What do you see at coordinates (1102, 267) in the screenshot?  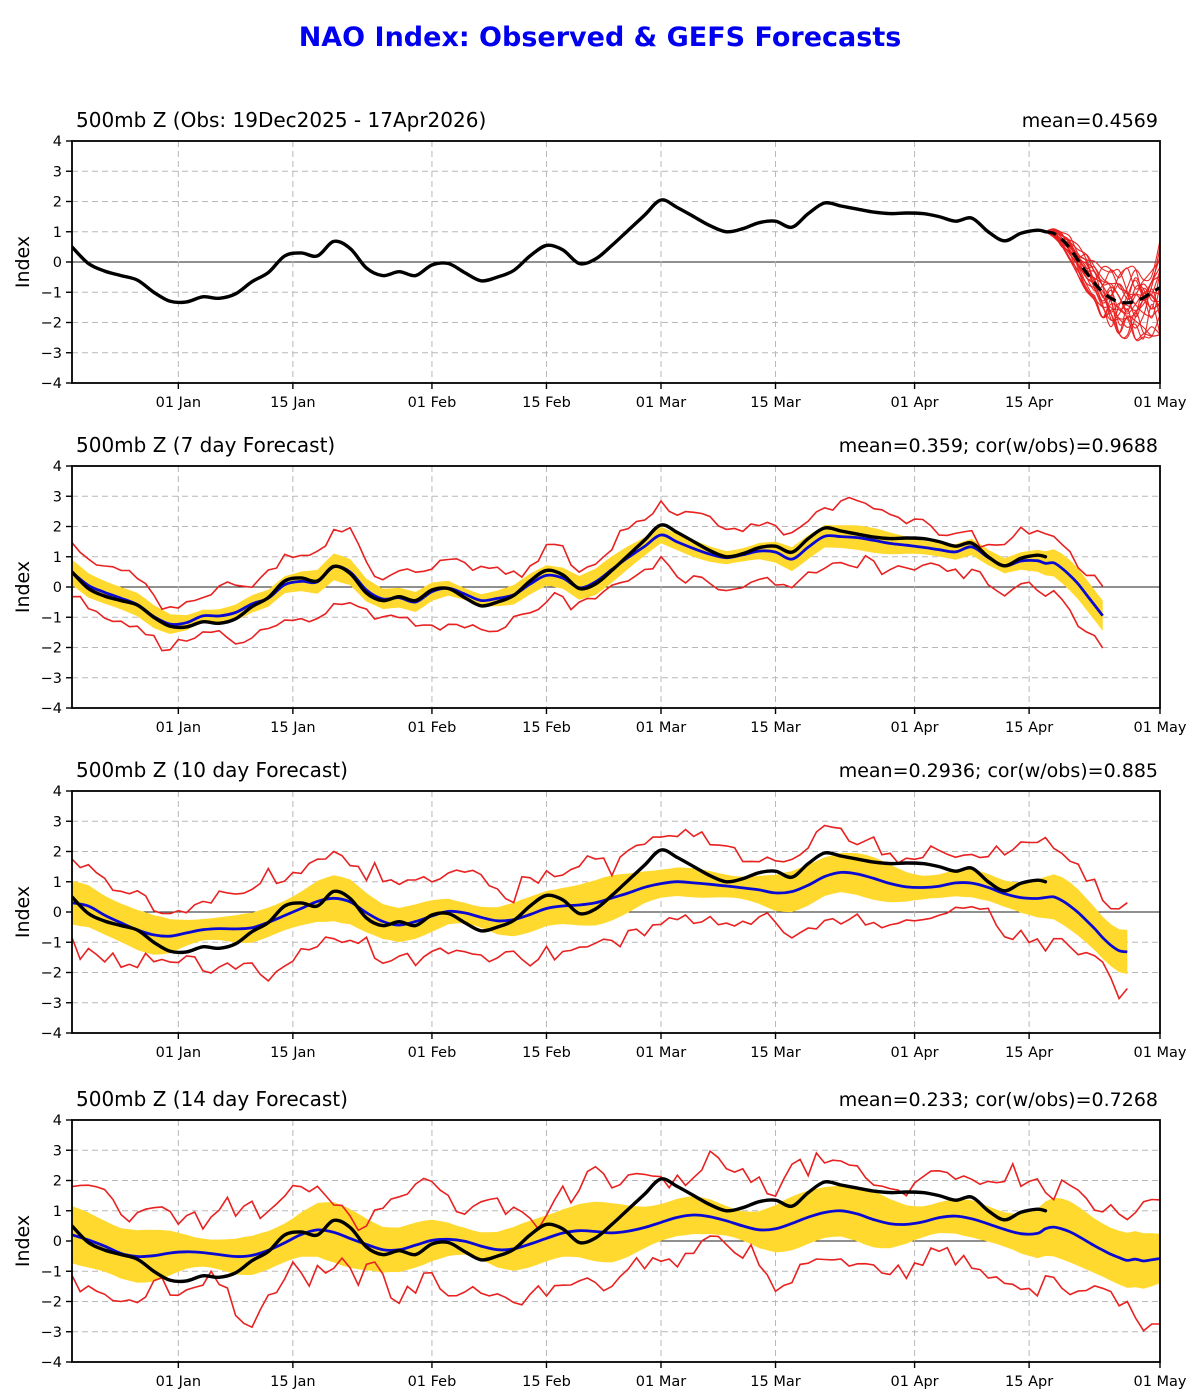 I see `ensemble-mean-dashed-line` at bounding box center [1102, 267].